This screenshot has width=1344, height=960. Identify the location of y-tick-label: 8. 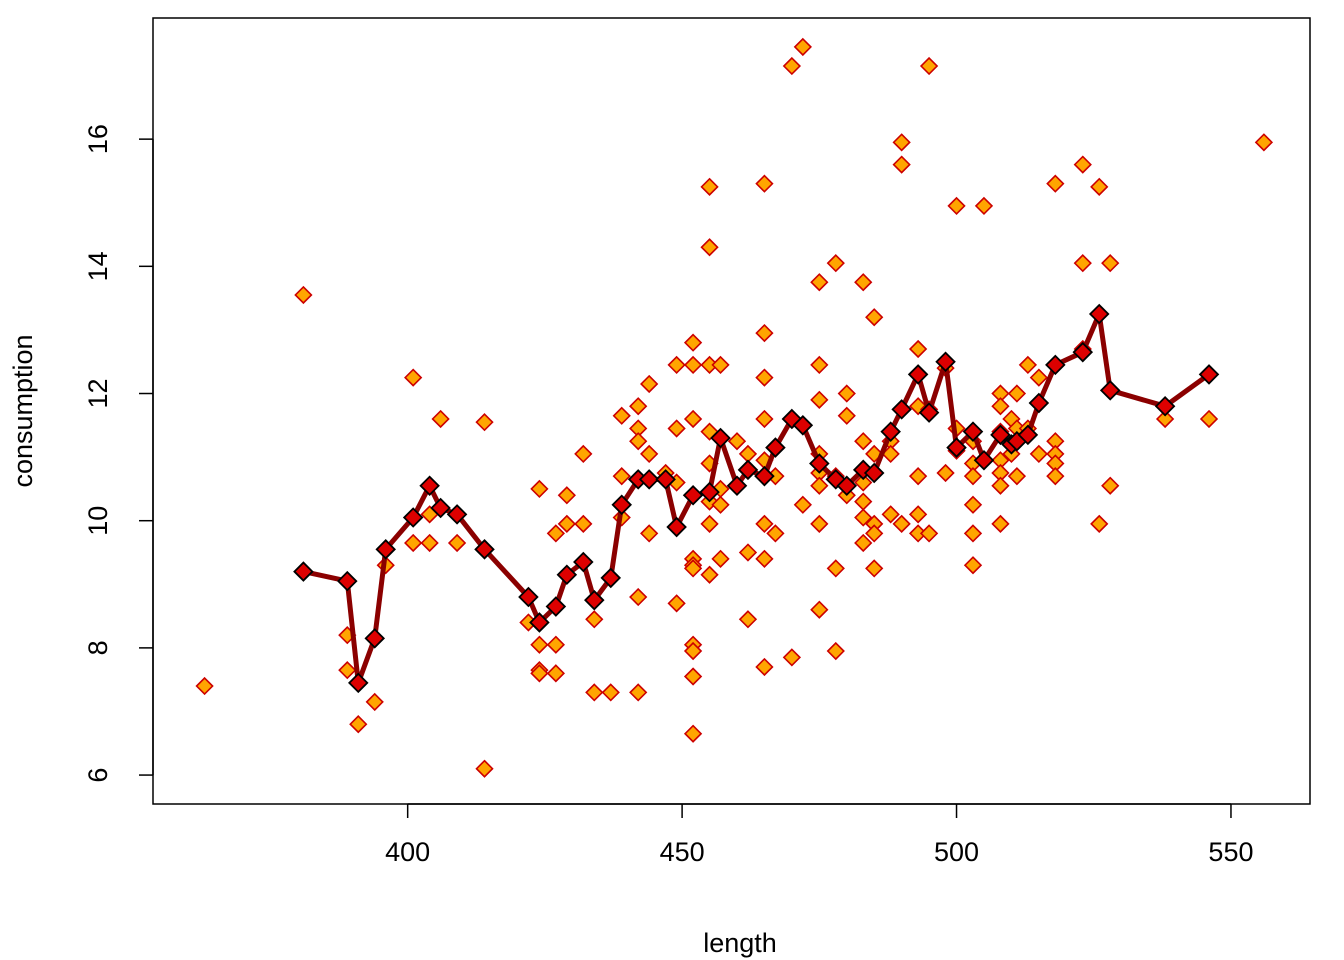
(98, 647).